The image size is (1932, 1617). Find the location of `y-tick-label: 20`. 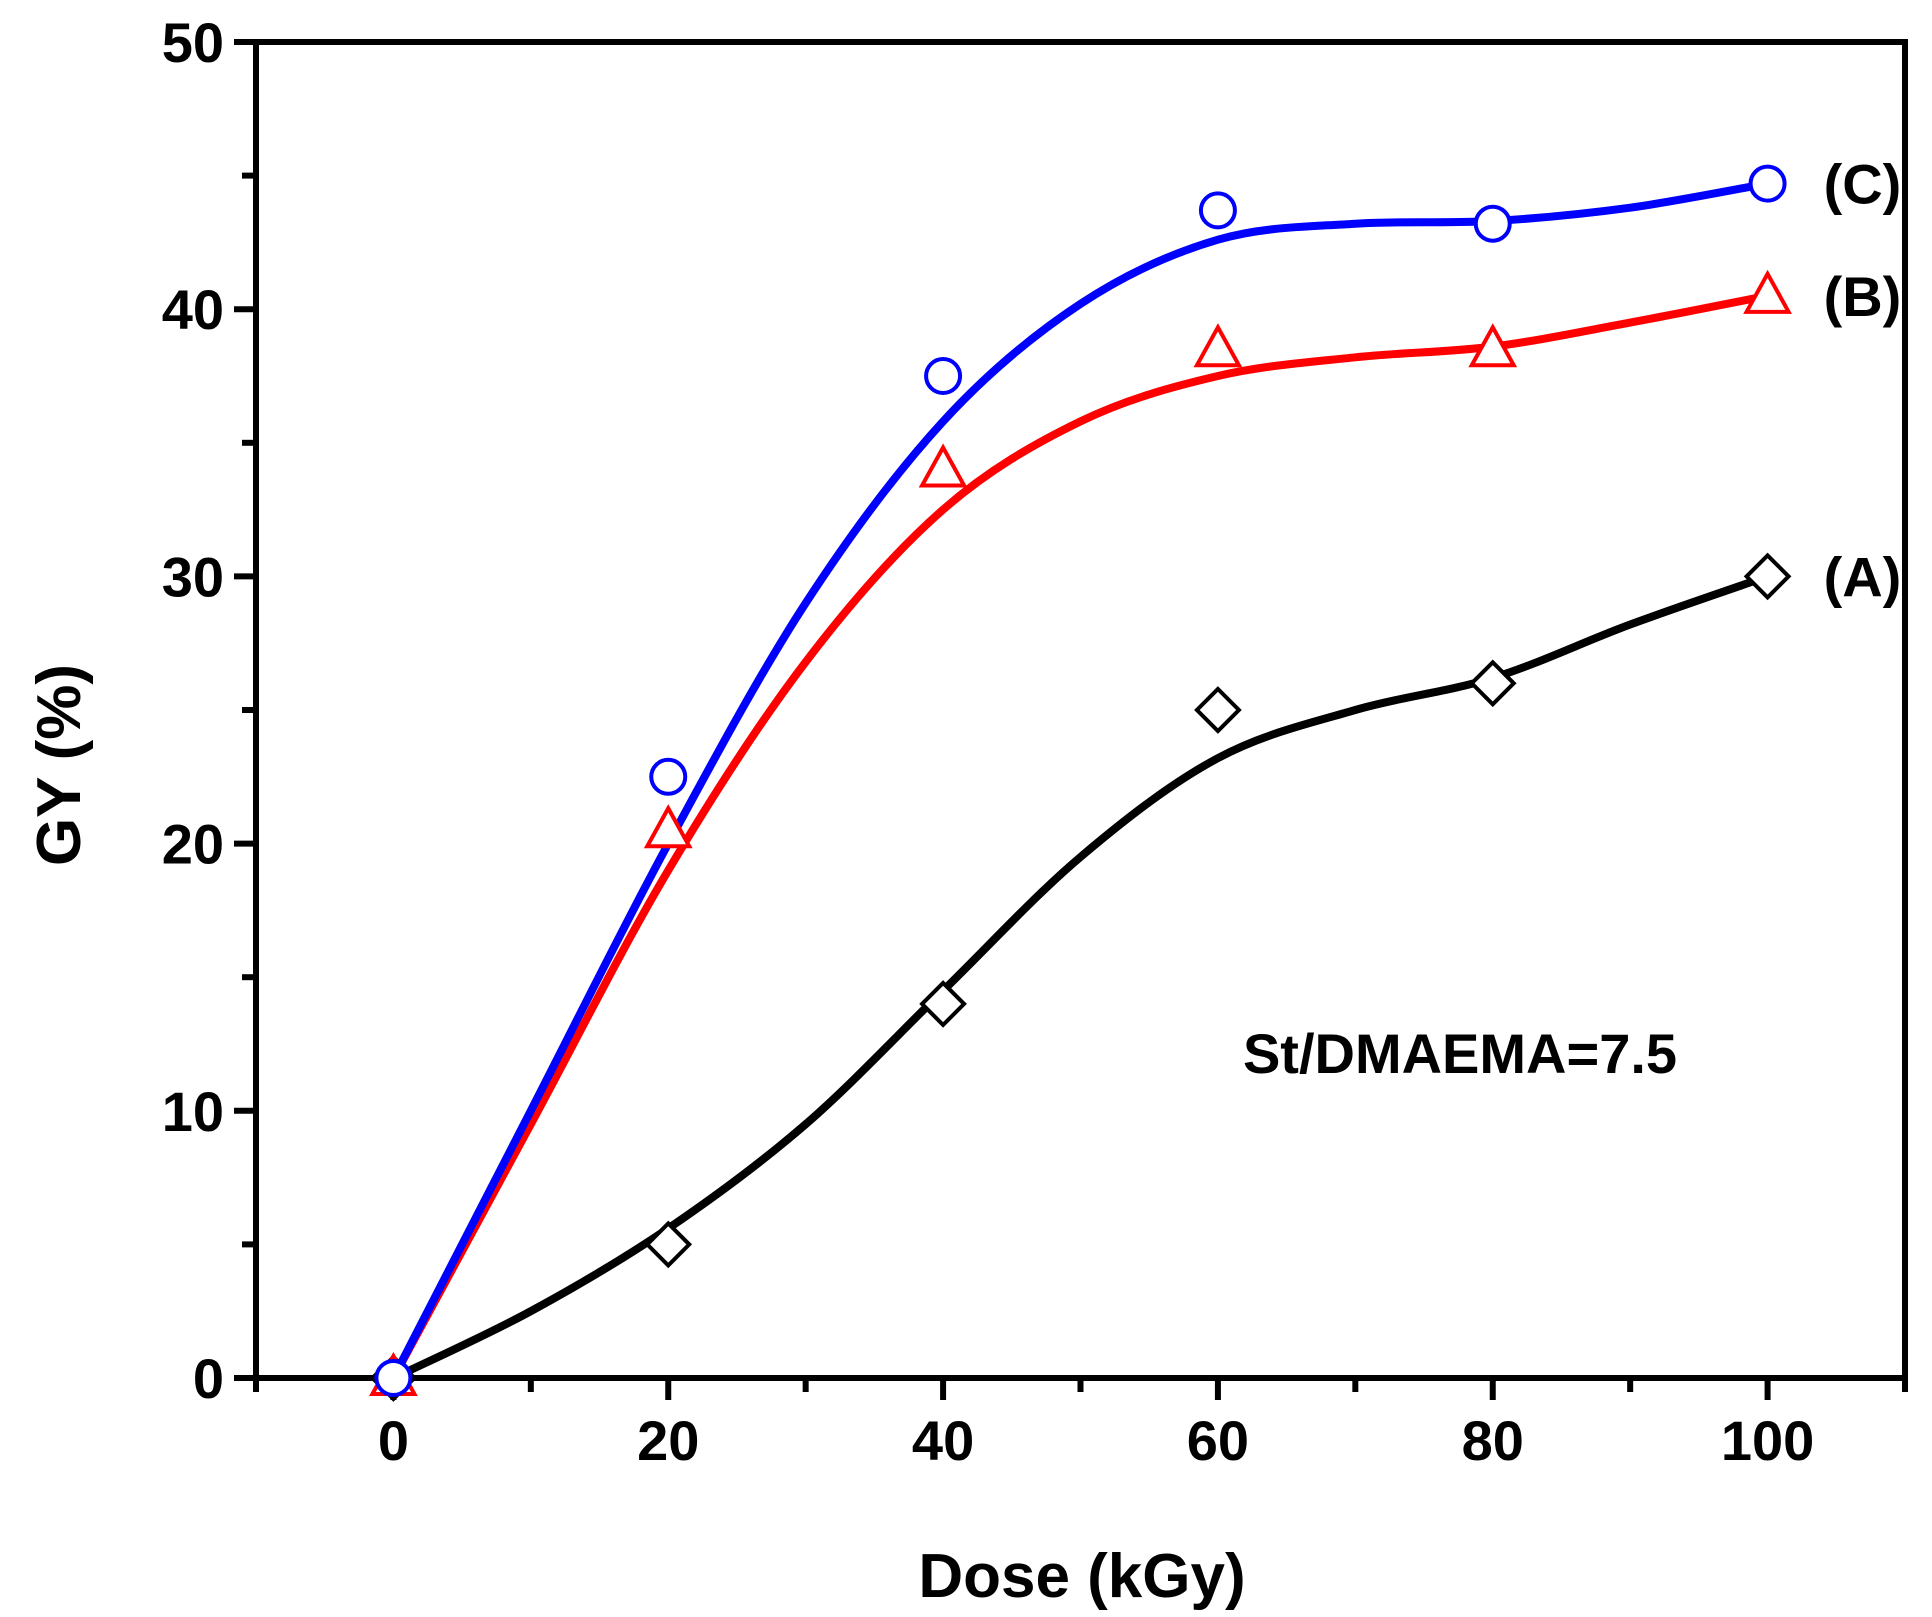

y-tick-label: 20 is located at coordinates (193, 844).